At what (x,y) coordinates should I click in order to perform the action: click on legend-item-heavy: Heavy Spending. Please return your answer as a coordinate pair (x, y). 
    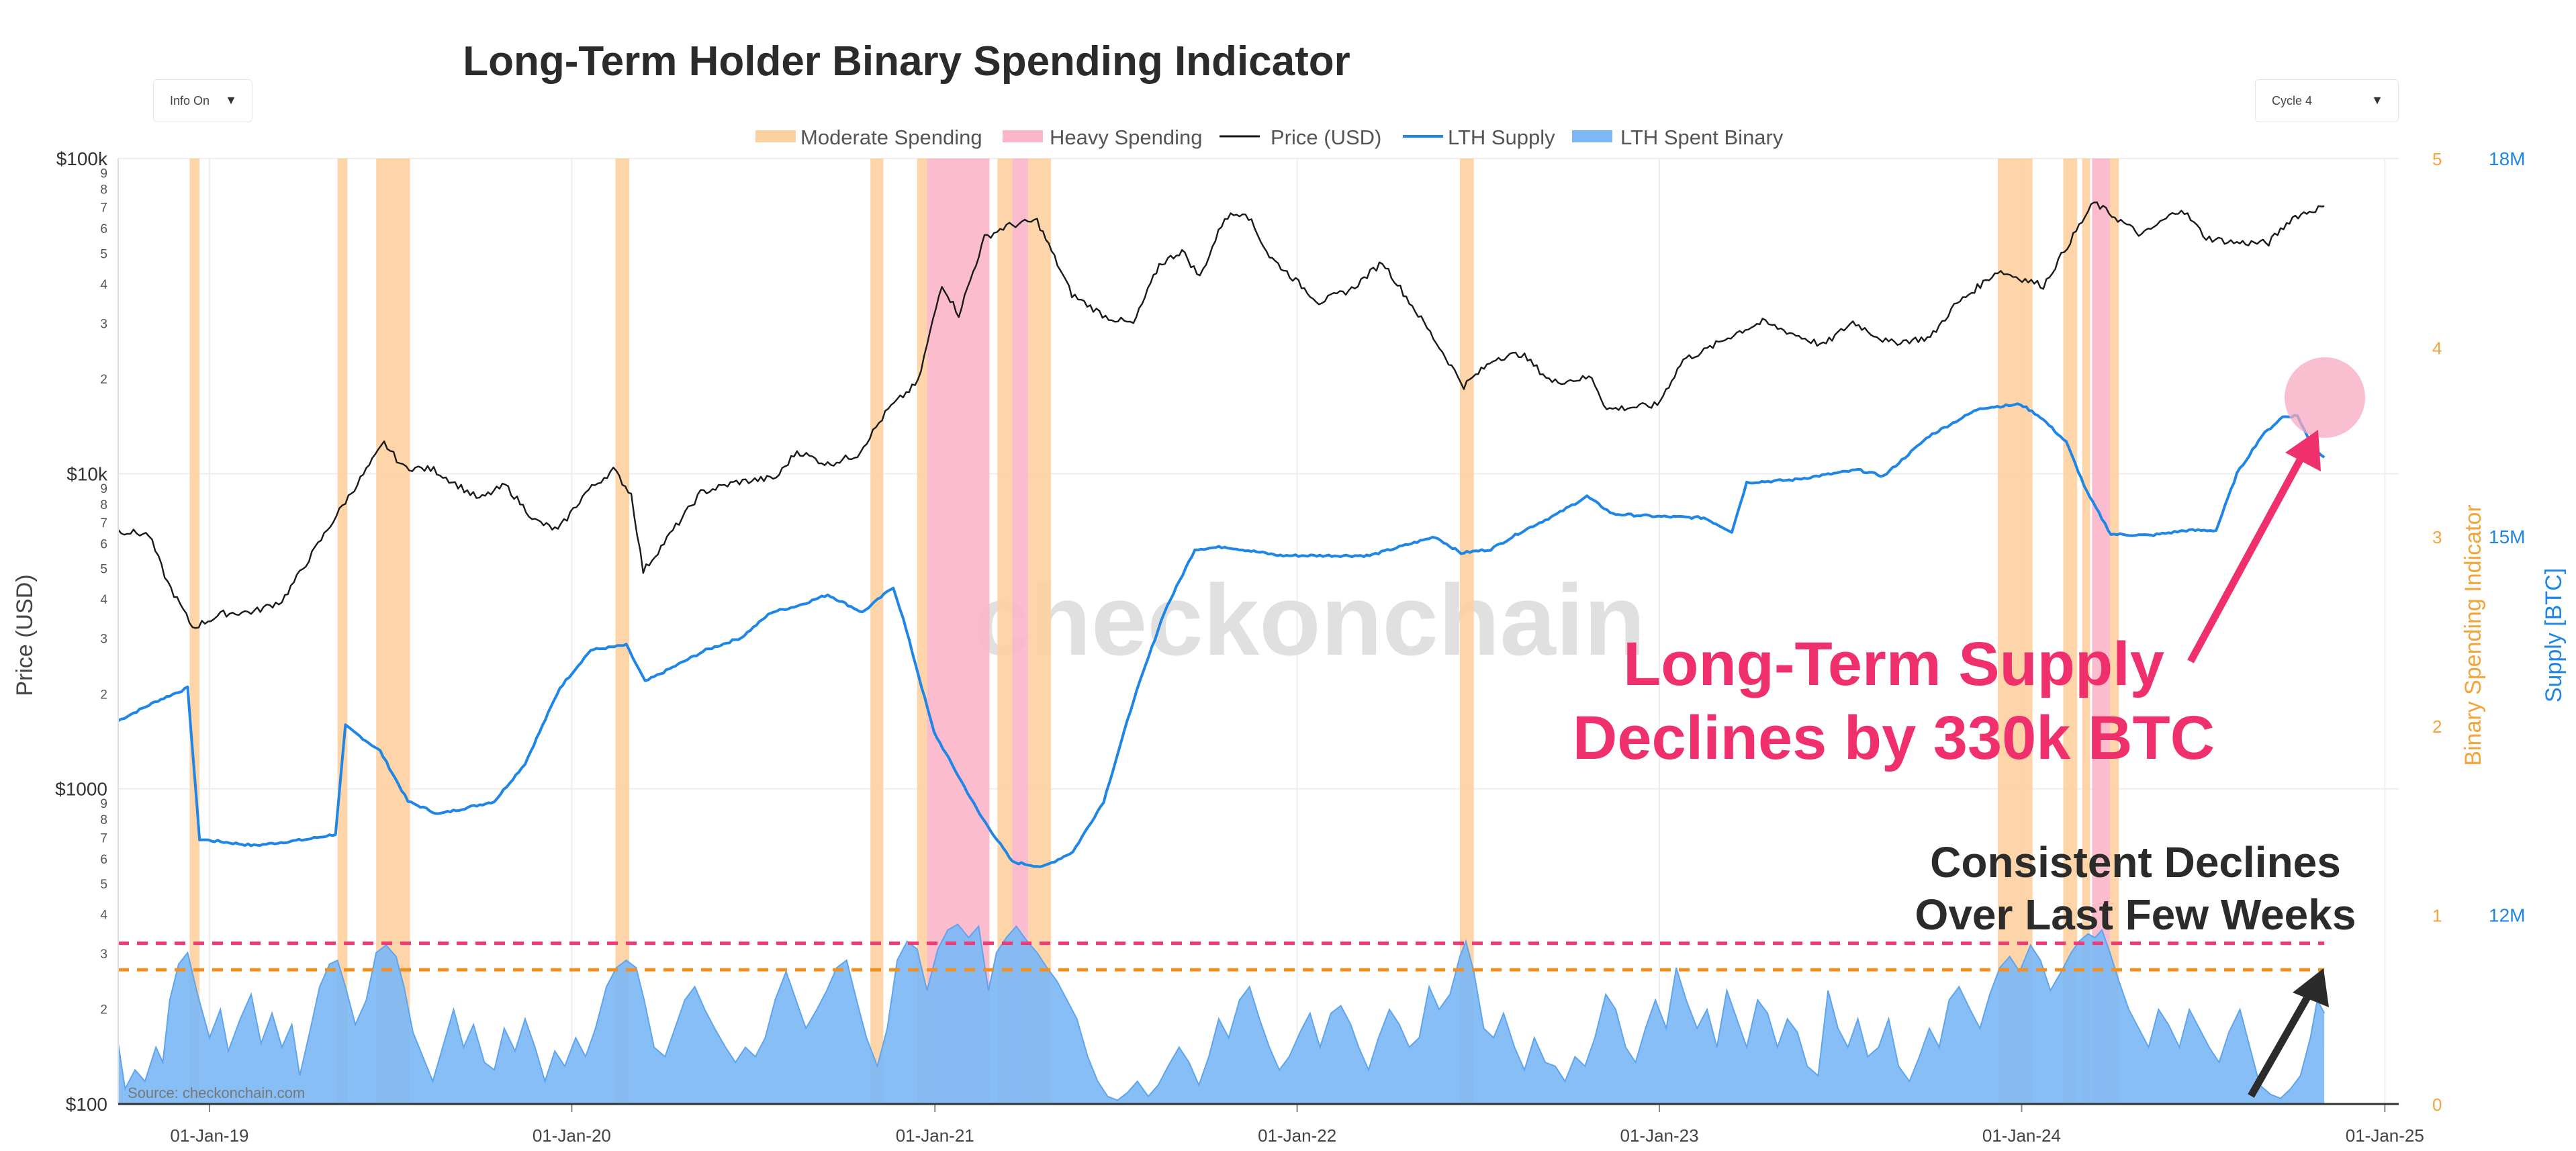
    Looking at the image, I should click on (1103, 137).